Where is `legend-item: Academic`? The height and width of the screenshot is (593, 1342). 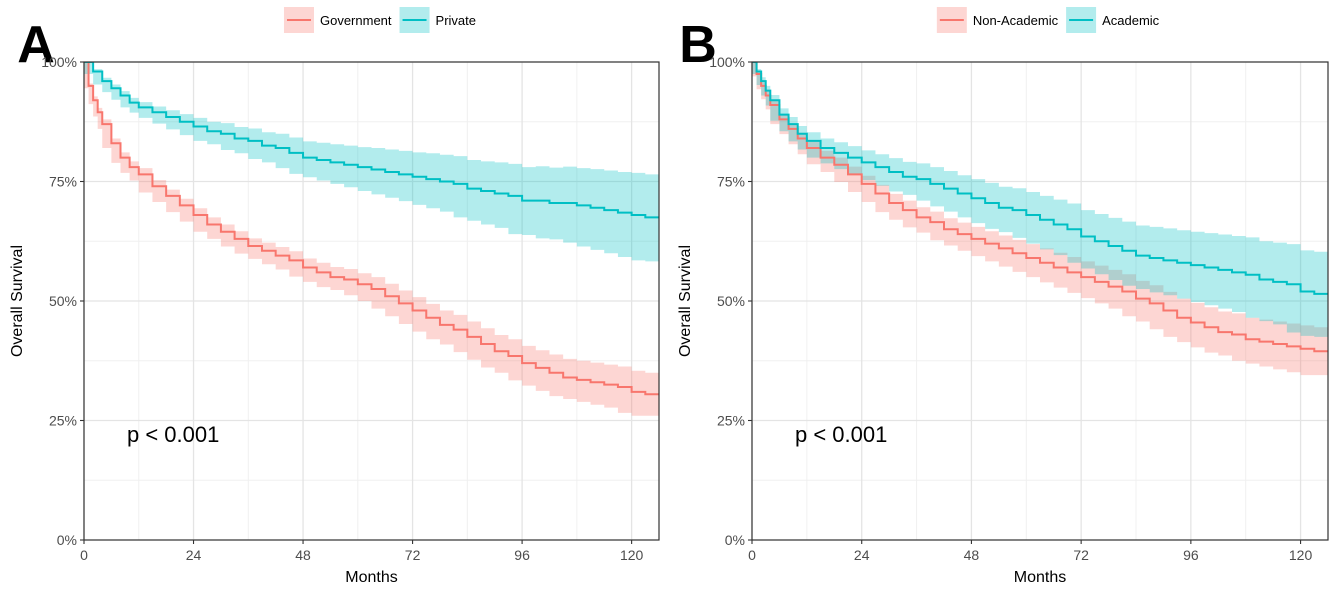
legend-item: Academic is located at coordinates (1113, 20).